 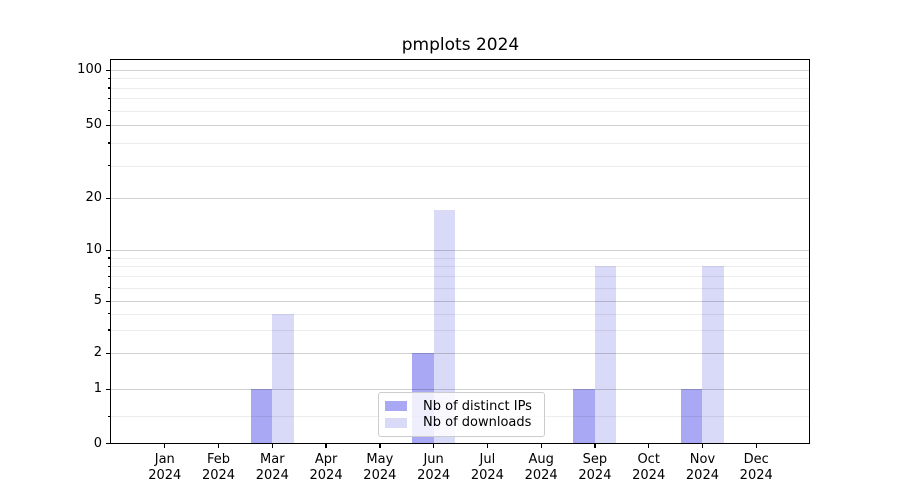 I want to click on y-tick-label-1: 1, so click(x=97, y=388).